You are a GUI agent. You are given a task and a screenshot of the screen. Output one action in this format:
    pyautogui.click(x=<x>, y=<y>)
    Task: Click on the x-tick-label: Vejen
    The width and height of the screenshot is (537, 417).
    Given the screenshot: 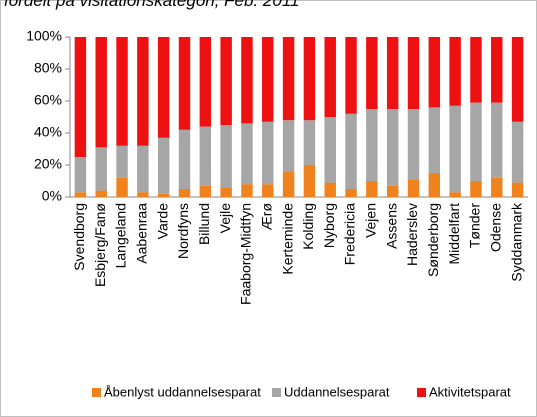 What is the action you would take?
    pyautogui.click(x=371, y=220)
    